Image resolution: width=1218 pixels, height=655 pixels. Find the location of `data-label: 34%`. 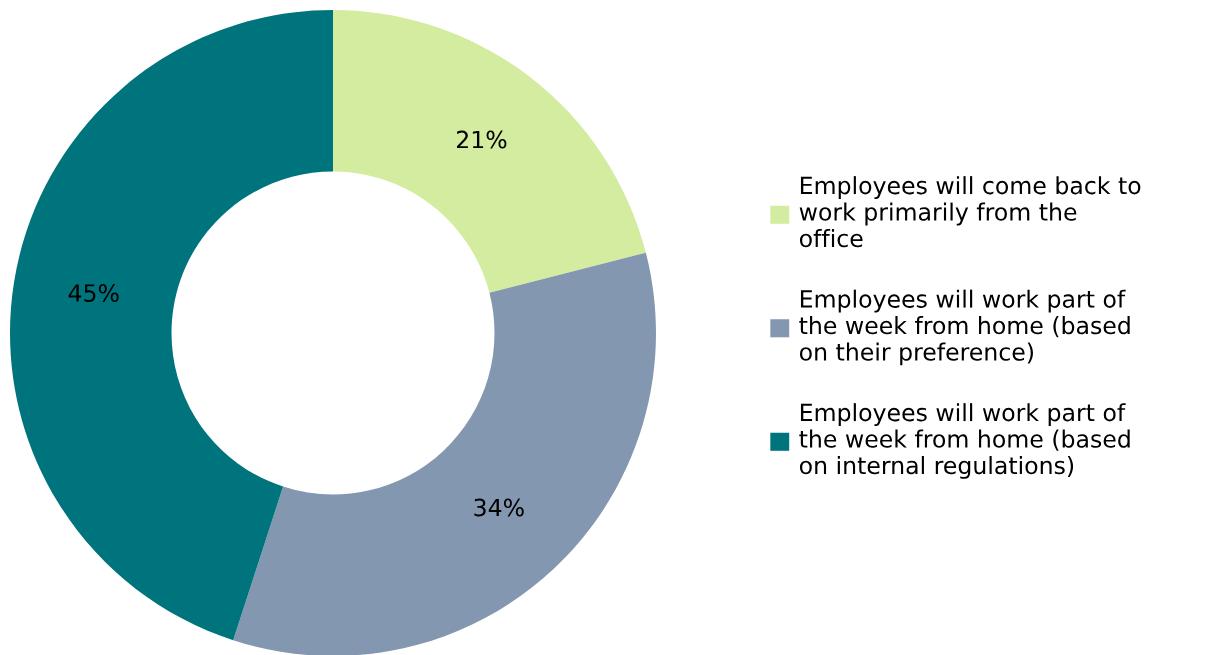

data-label: 34% is located at coordinates (499, 507).